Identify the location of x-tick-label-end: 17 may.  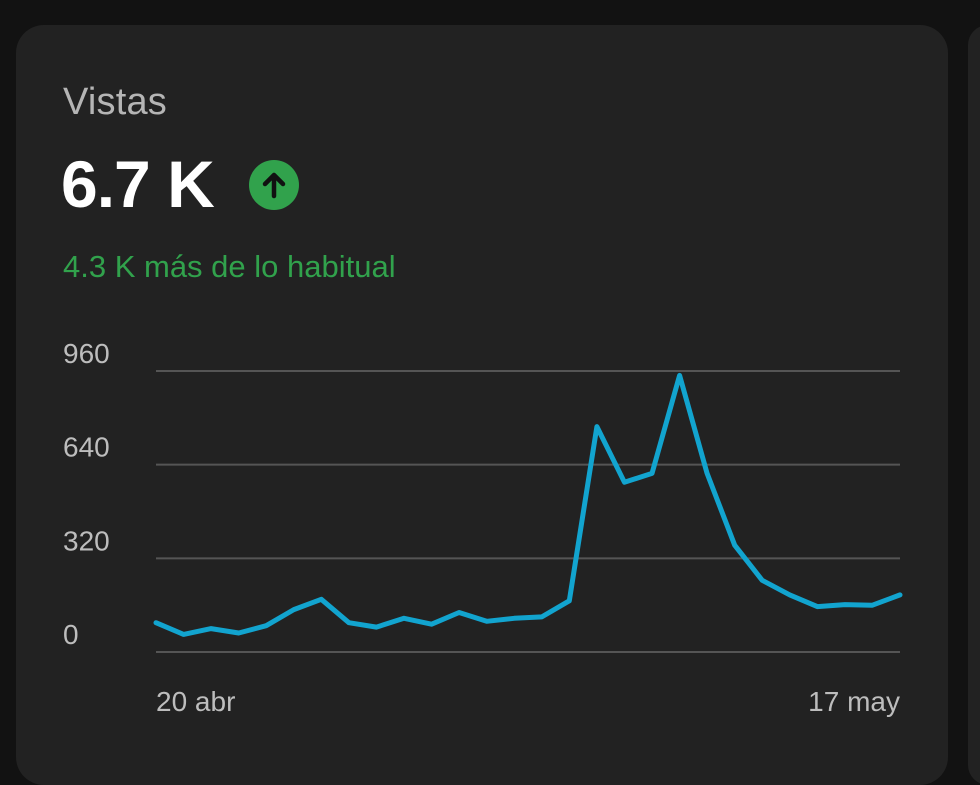
(854, 701).